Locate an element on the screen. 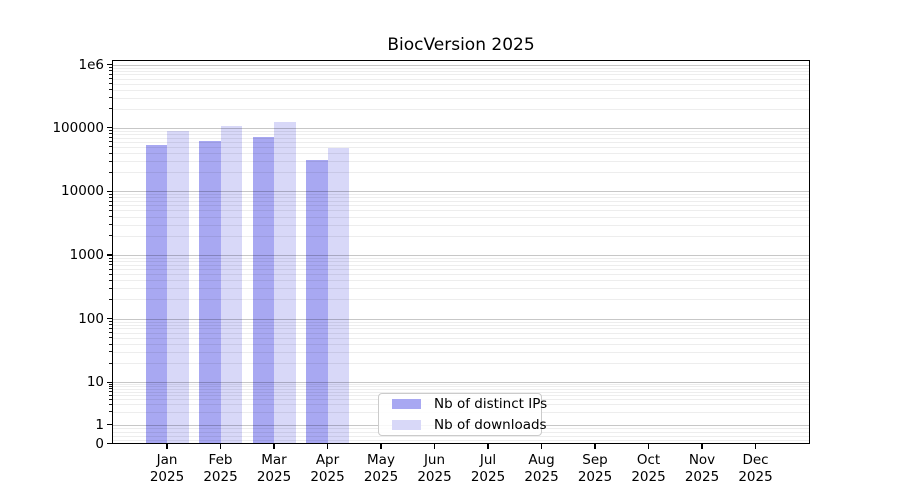 This screenshot has height=500, width=900. y-tick-label-0: 0 is located at coordinates (99, 443).